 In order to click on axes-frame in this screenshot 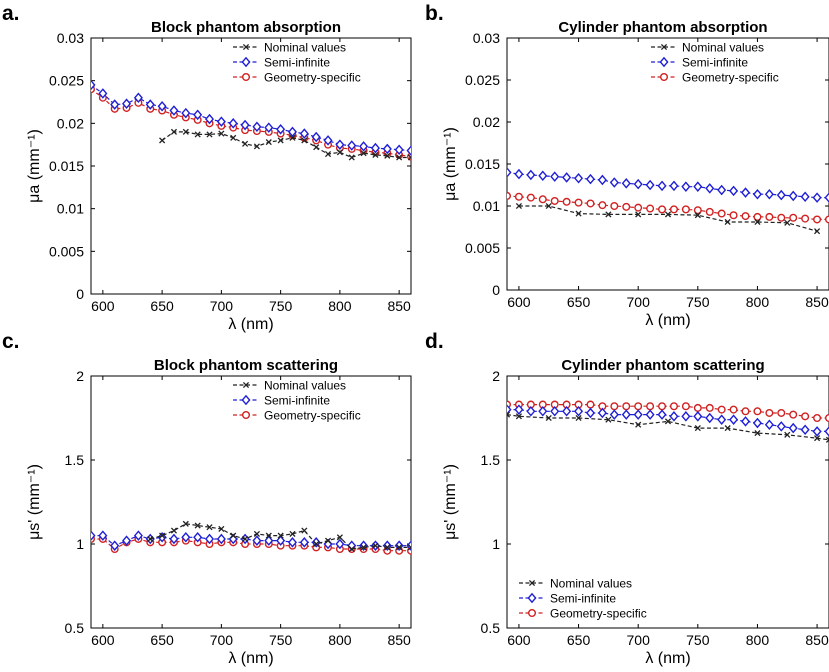, I will do `click(251, 502)`.